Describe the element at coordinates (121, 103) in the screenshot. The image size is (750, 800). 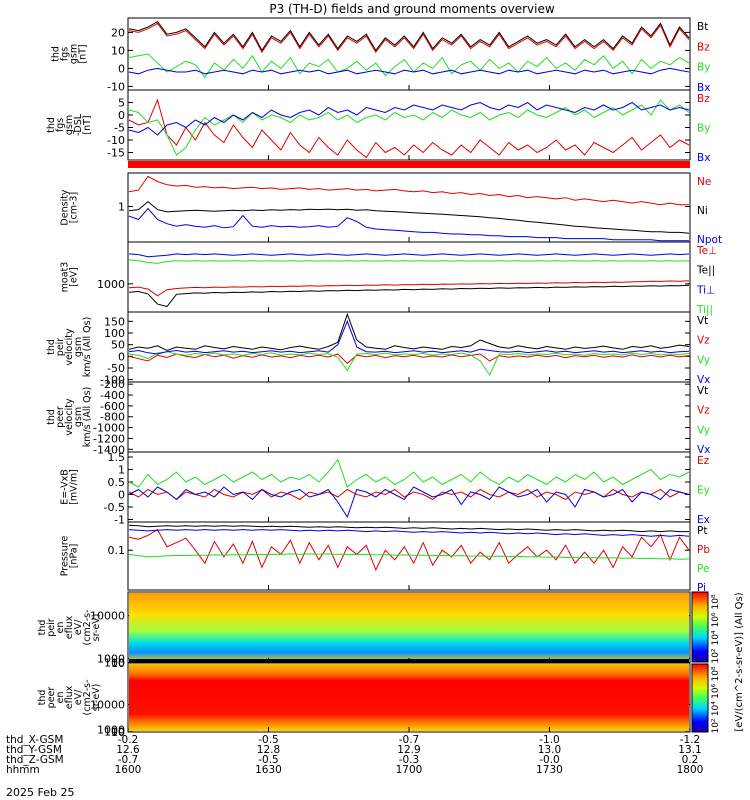
I see `ytick-label: 5` at that location.